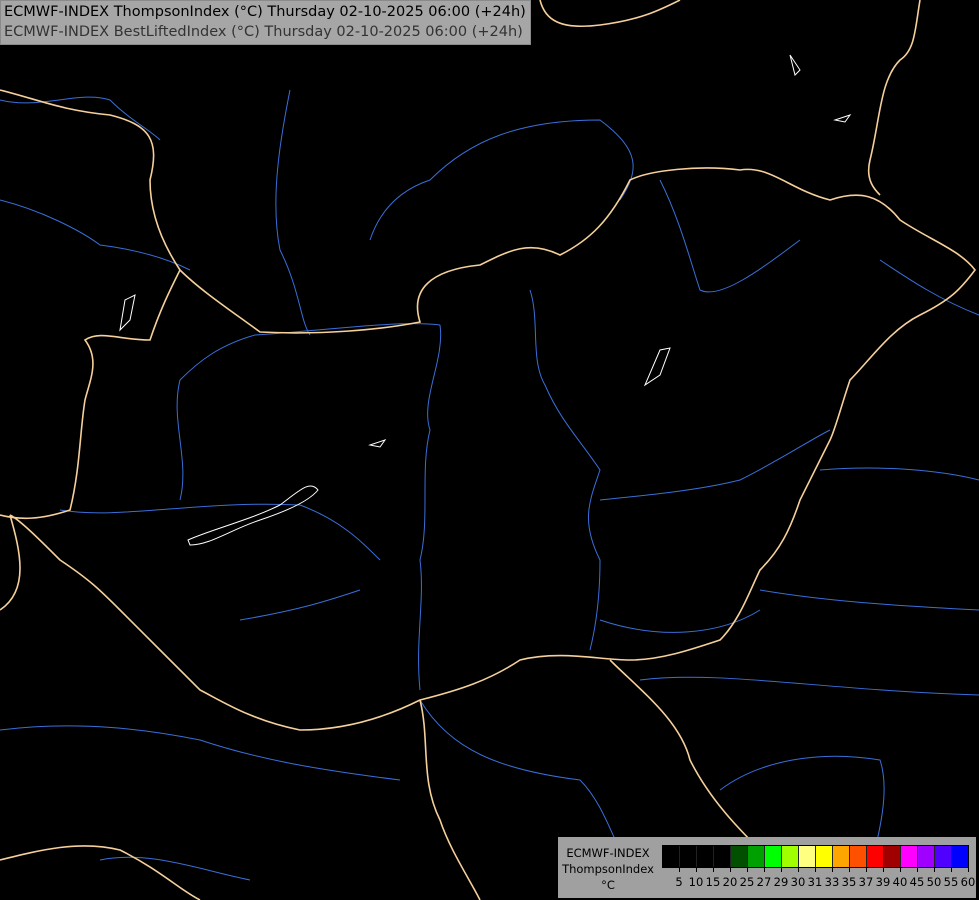  Describe the element at coordinates (934, 882) in the screenshot. I see `legend-label: 50` at that location.